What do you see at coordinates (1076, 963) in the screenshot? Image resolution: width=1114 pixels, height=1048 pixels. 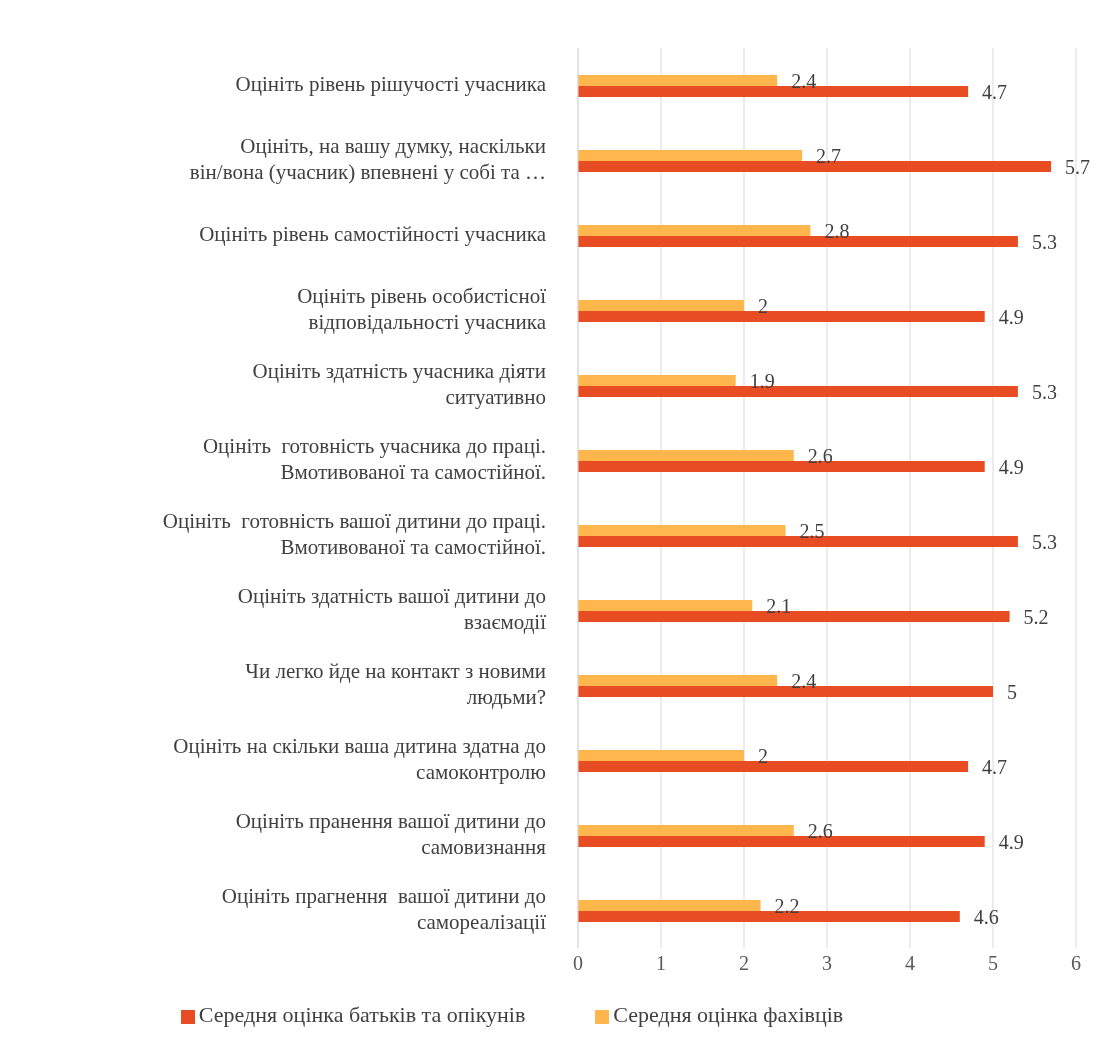 I see `x-tick-label: 6` at bounding box center [1076, 963].